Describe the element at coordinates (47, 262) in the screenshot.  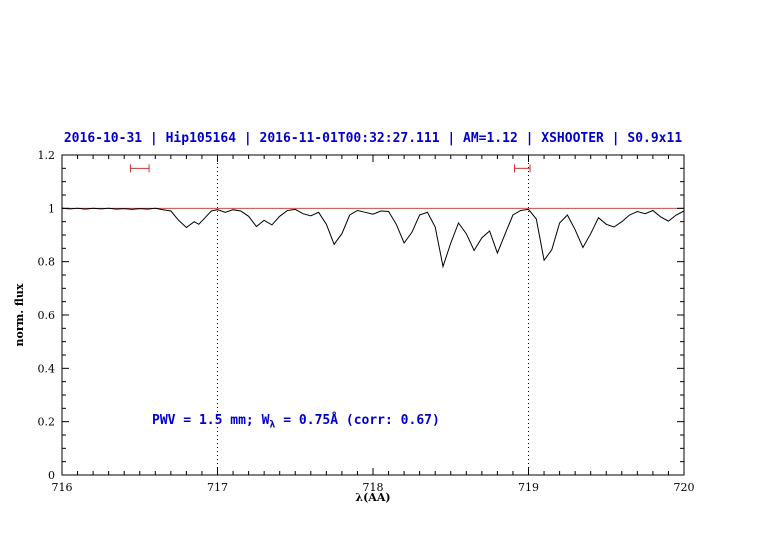
I see `svg-text: 0.8` at that location.